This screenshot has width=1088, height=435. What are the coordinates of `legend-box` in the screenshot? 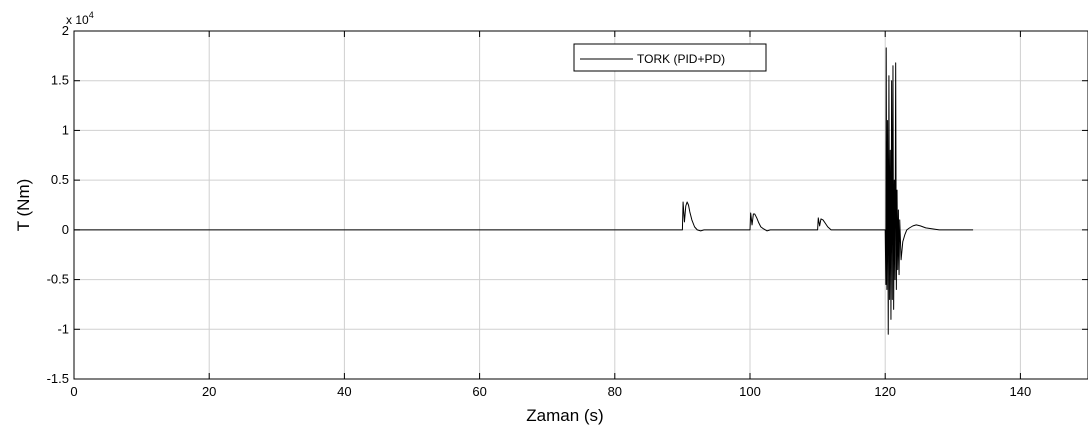 It's located at (670, 57).